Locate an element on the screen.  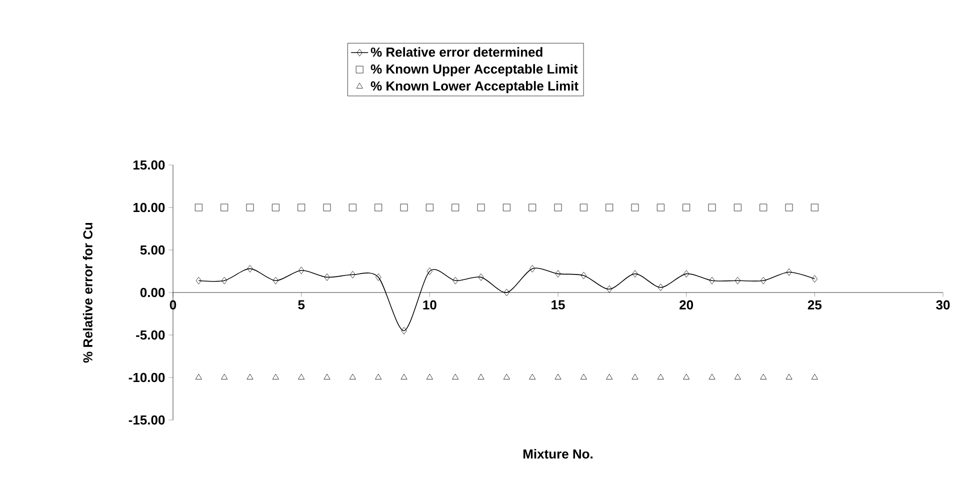
x-tick-label: 20 is located at coordinates (687, 305).